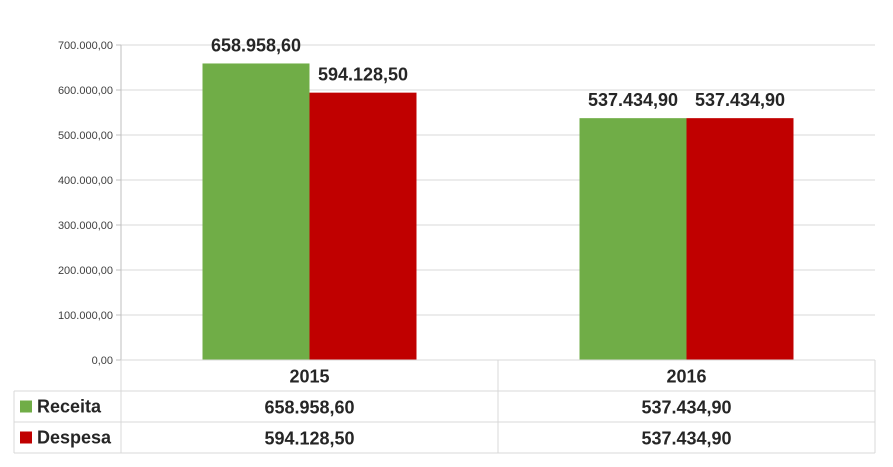  I want to click on table-cell: 658.958,60, so click(309, 408).